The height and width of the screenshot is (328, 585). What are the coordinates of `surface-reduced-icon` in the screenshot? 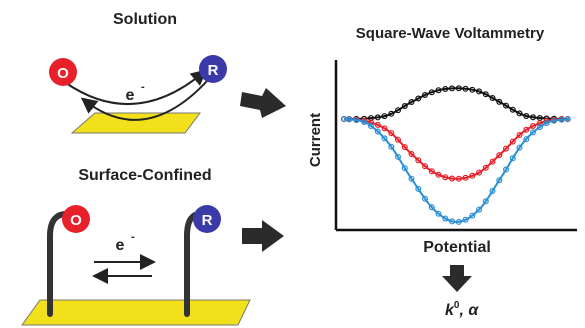 It's located at (207, 219).